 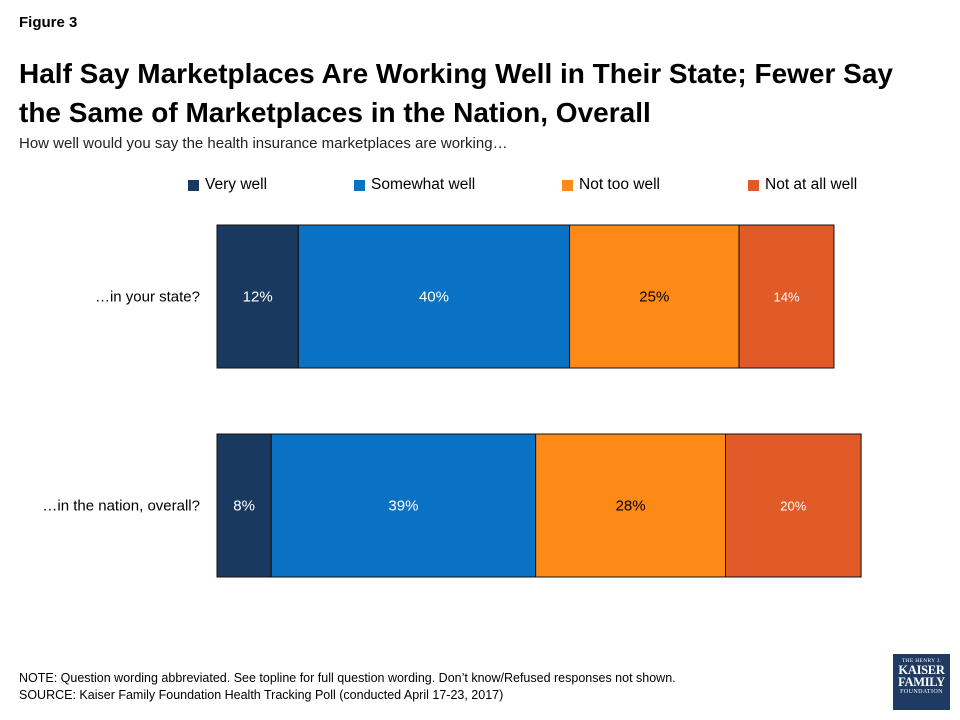 I want to click on data-label: 8%, so click(x=244, y=506).